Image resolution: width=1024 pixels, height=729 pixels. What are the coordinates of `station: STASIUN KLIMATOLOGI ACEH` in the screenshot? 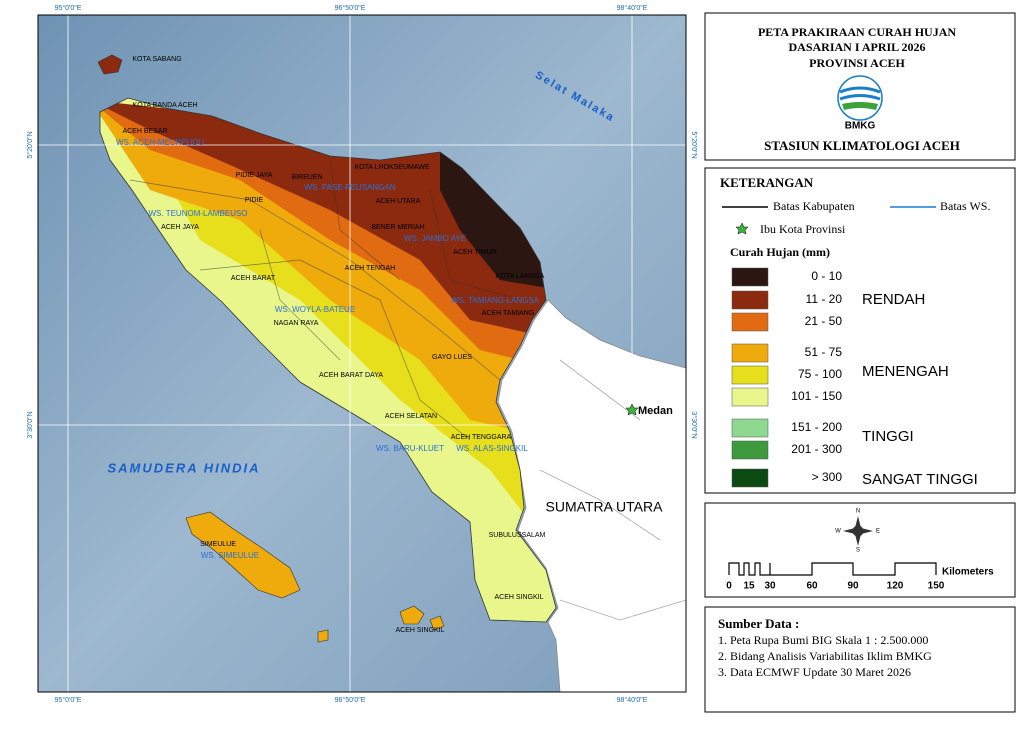 It's located at (862, 145).